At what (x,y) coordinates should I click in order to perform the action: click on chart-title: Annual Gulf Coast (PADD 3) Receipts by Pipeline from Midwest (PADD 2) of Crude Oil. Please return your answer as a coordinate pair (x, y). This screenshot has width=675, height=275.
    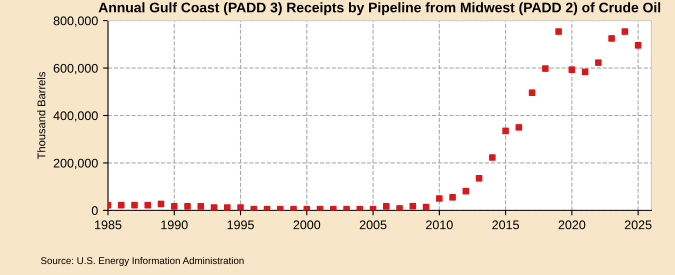
    Looking at the image, I should click on (379, 9).